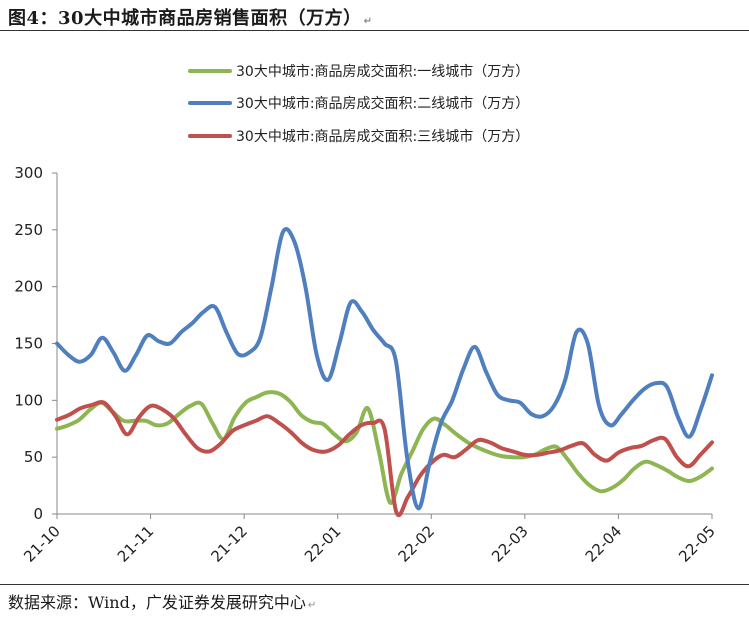 The height and width of the screenshot is (627, 749). I want to click on y-tick-label: 0, so click(38, 514).